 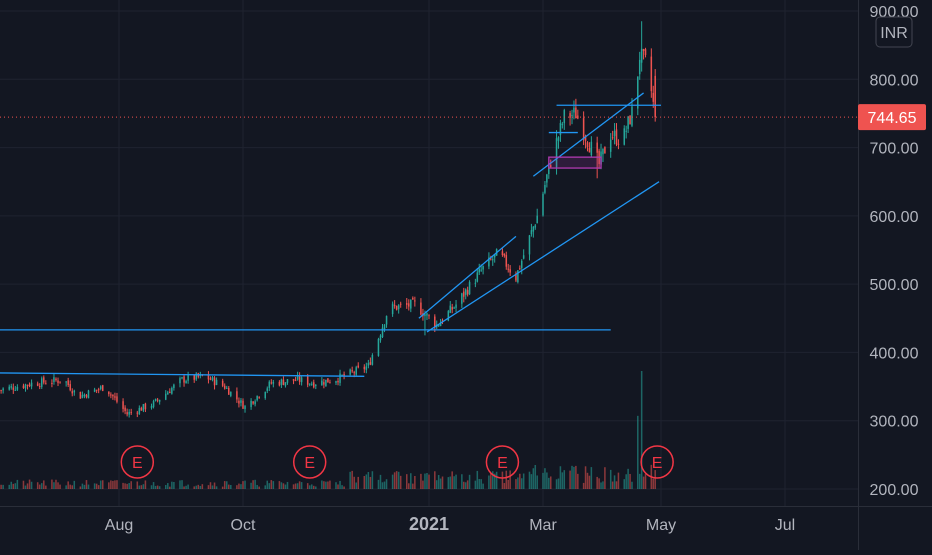 I want to click on price-tick-label: 600.00, so click(x=894, y=217).